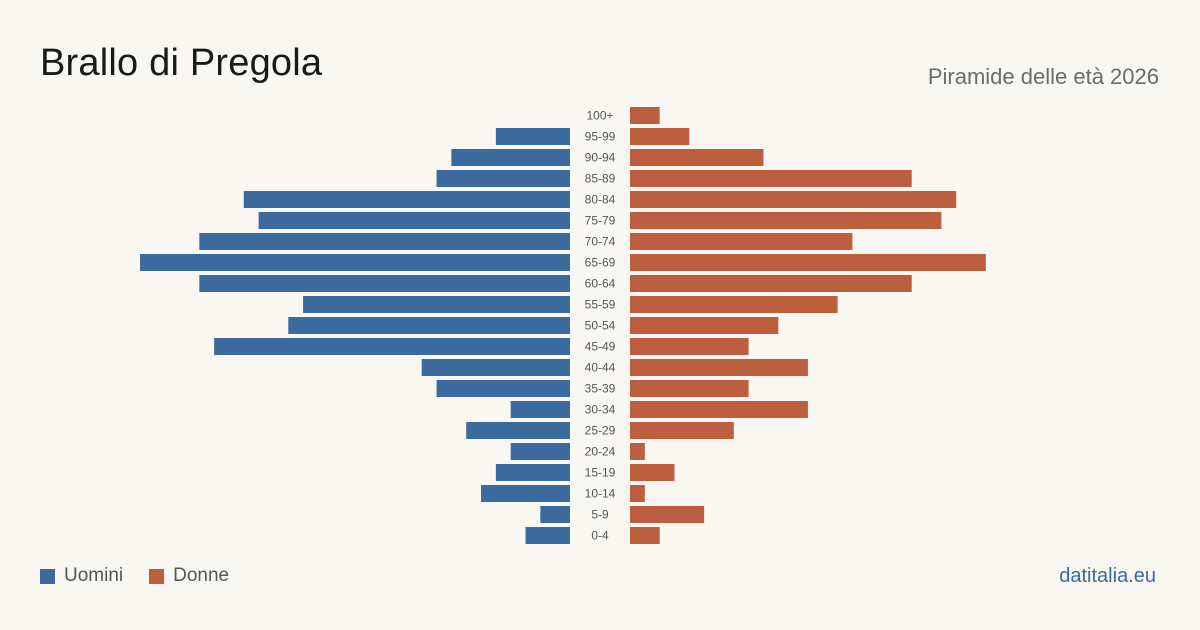  I want to click on legend-swatch-women, so click(157, 576).